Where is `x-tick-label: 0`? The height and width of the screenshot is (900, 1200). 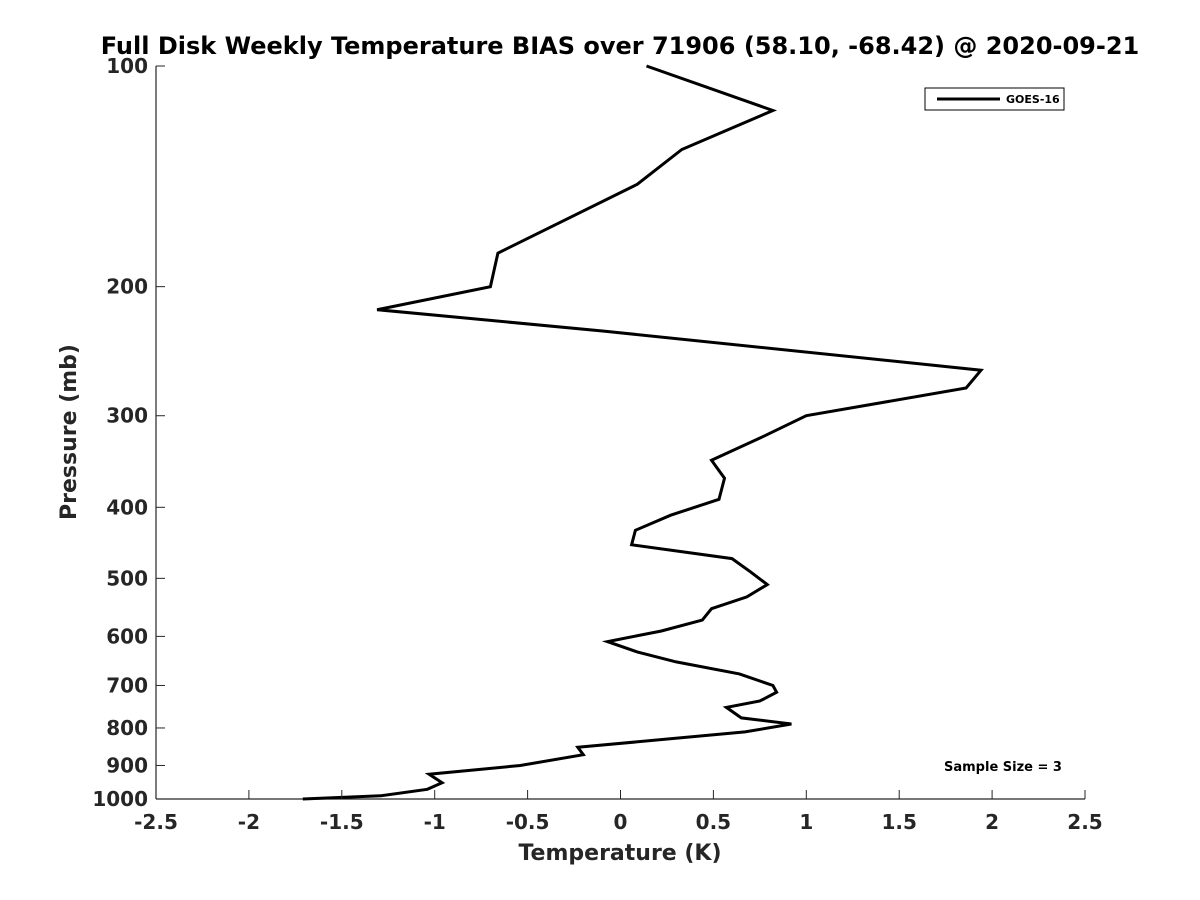
x-tick-label: 0 is located at coordinates (621, 822).